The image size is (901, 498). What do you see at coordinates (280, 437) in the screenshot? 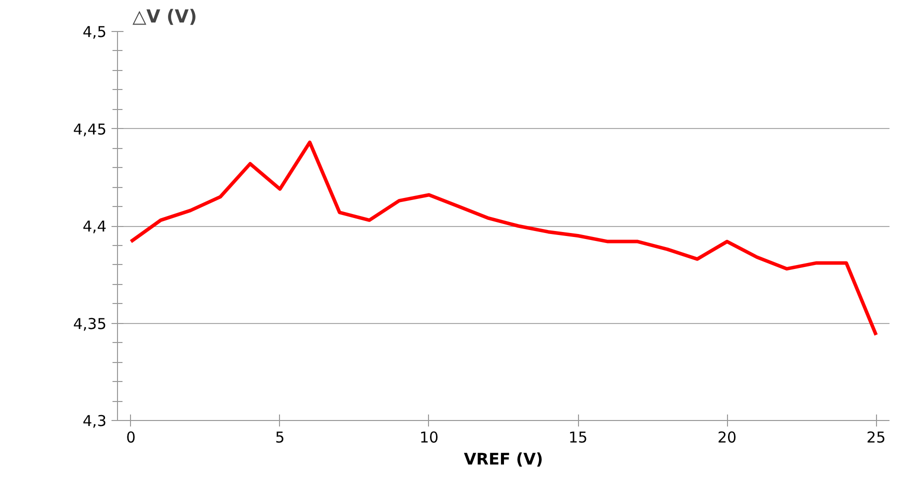
I see `x-tick-label: 5` at bounding box center [280, 437].